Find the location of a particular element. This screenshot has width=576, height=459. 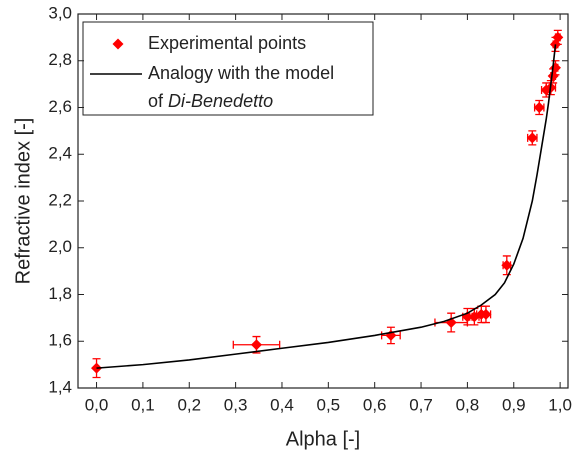

y-axis-label: Refractive index [-] is located at coordinates (23, 201).